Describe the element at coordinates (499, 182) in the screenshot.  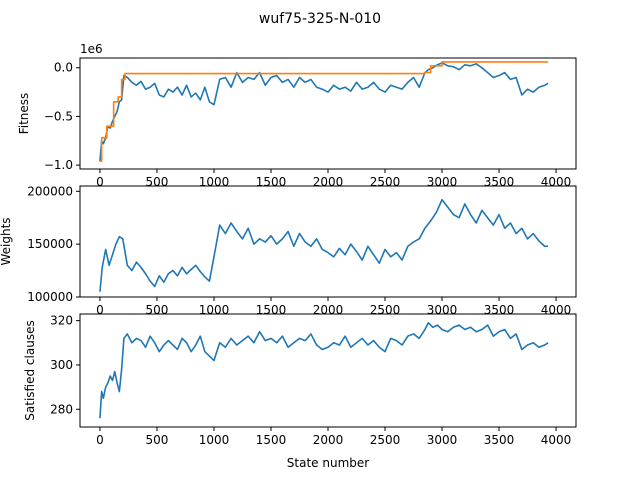
I see `fitness-xtick-label: 3500` at that location.